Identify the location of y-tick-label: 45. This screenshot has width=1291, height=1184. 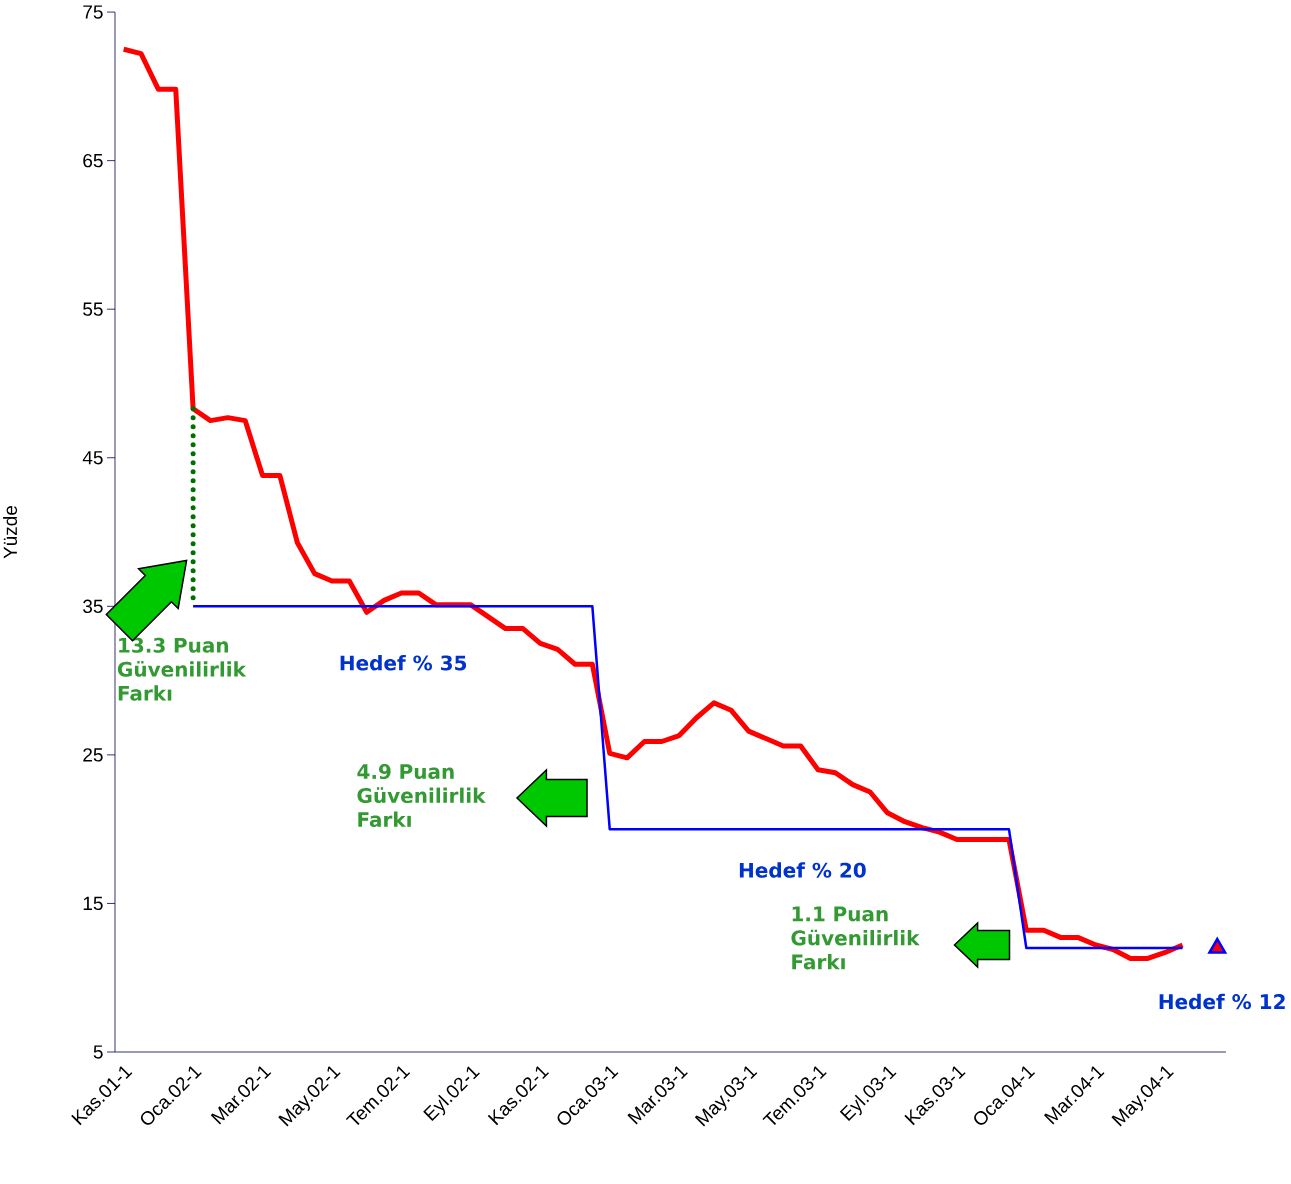
(92, 458).